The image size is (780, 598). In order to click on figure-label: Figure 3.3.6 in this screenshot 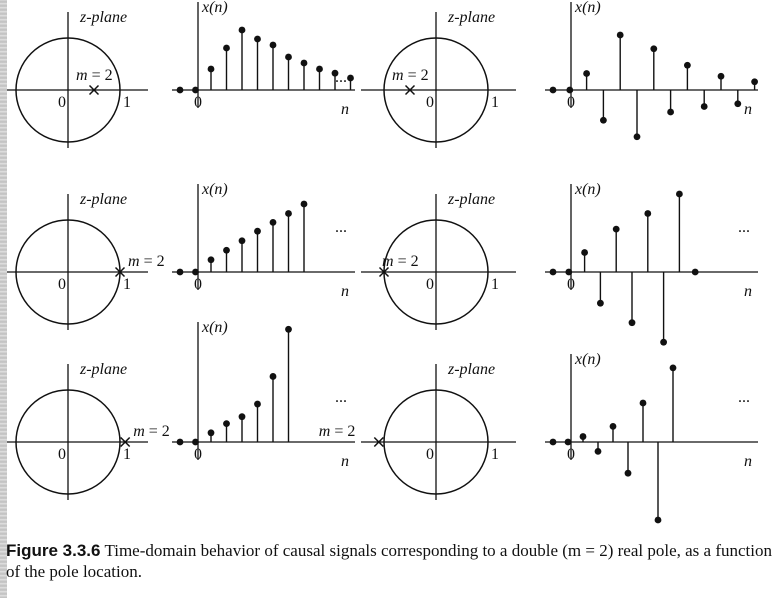, I will do `click(53, 550)`.